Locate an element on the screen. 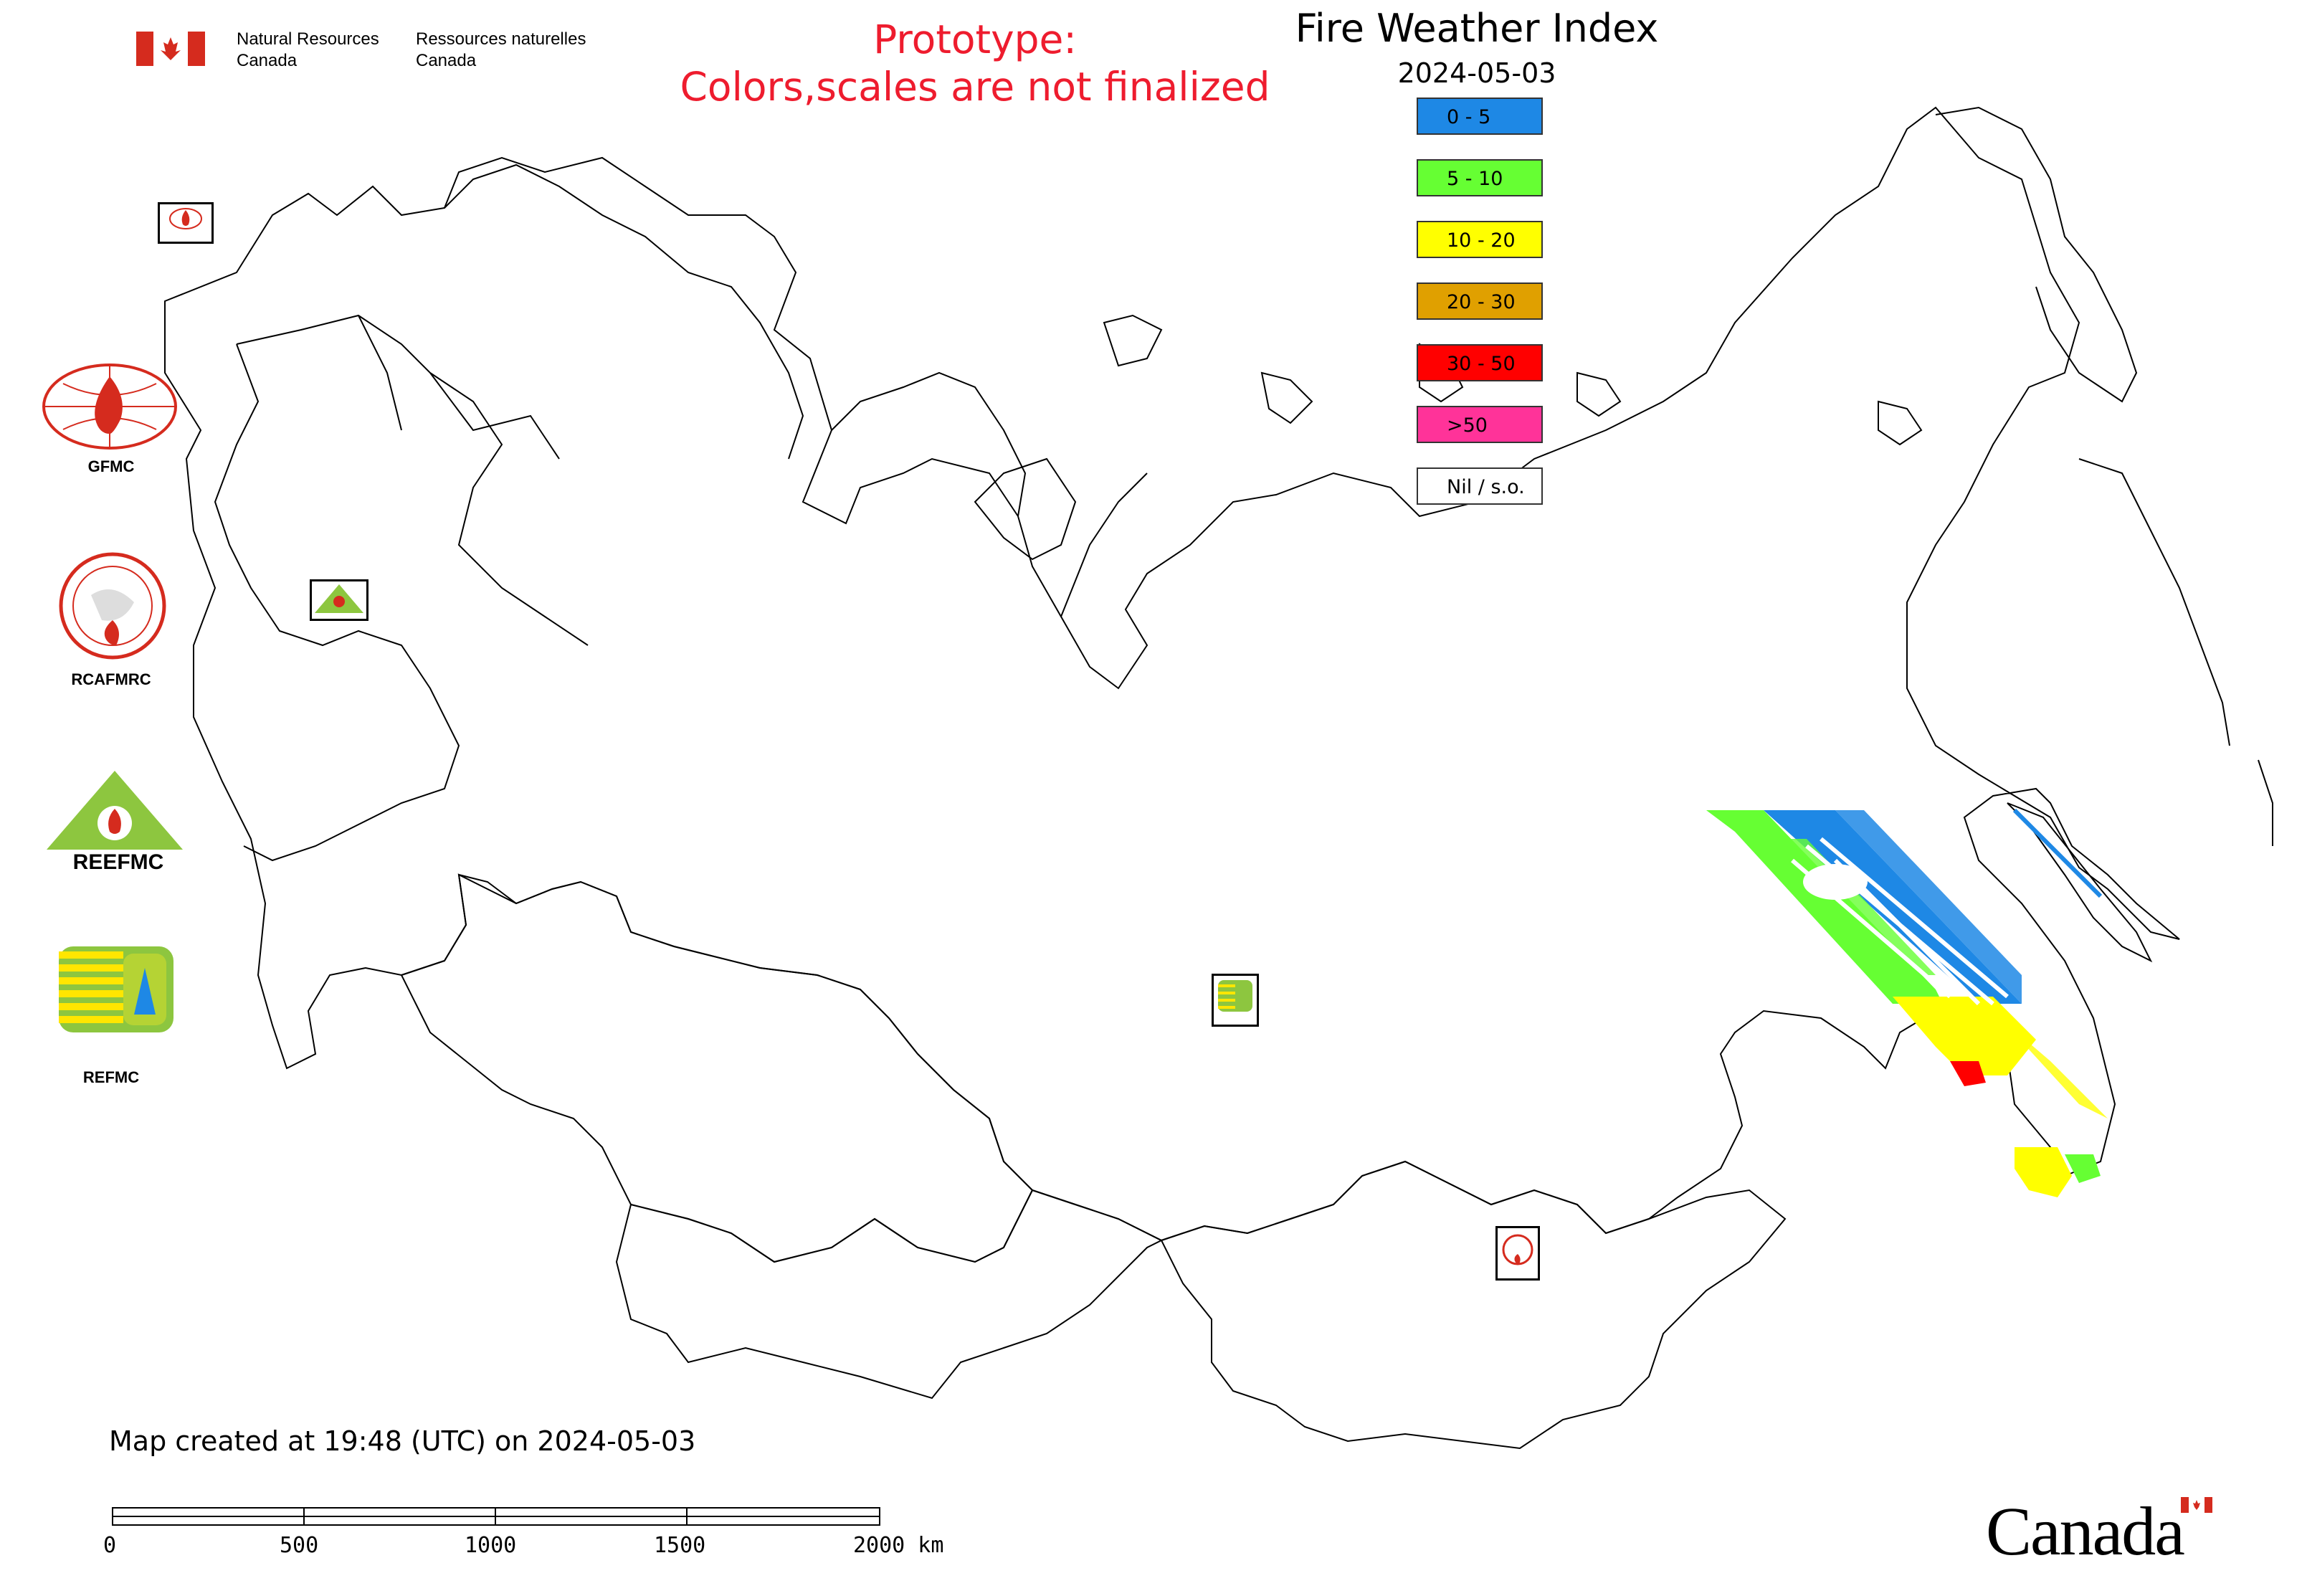 The image size is (2302, 1596). scale-label-1500: 1500 is located at coordinates (680, 1545).